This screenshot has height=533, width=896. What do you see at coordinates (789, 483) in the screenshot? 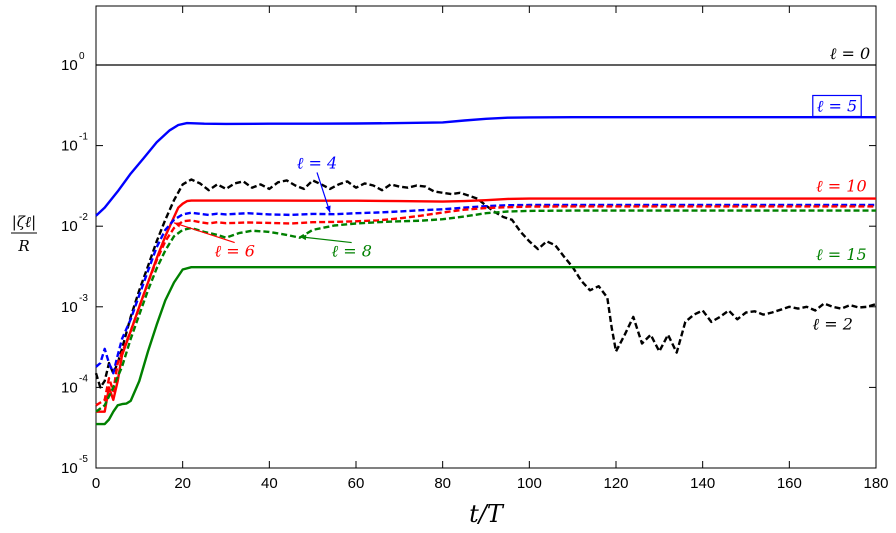
I see `x-tick-label: 160` at bounding box center [789, 483].